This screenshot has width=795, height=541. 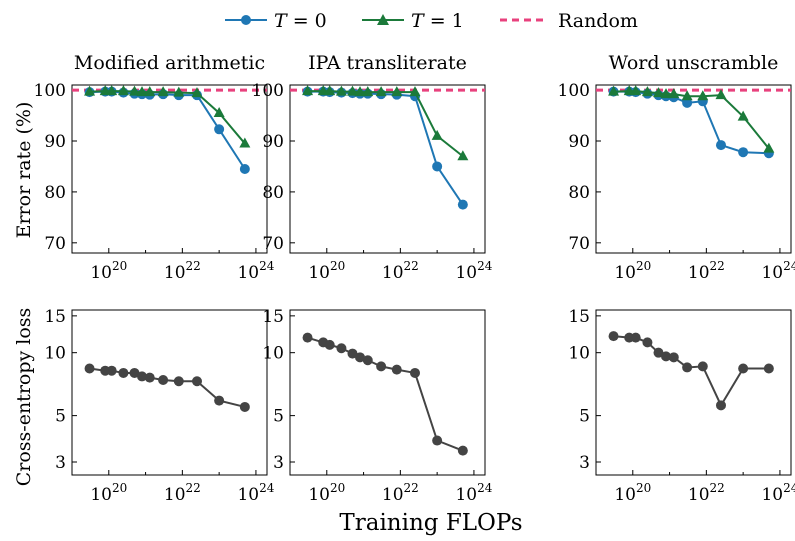 I want to click on legend-label-t1: T = 1, so click(x=437, y=21).